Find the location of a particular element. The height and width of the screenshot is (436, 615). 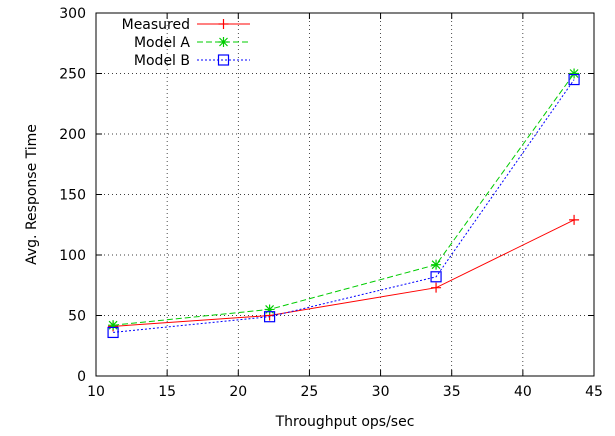

legend-label: Measured is located at coordinates (156, 25).